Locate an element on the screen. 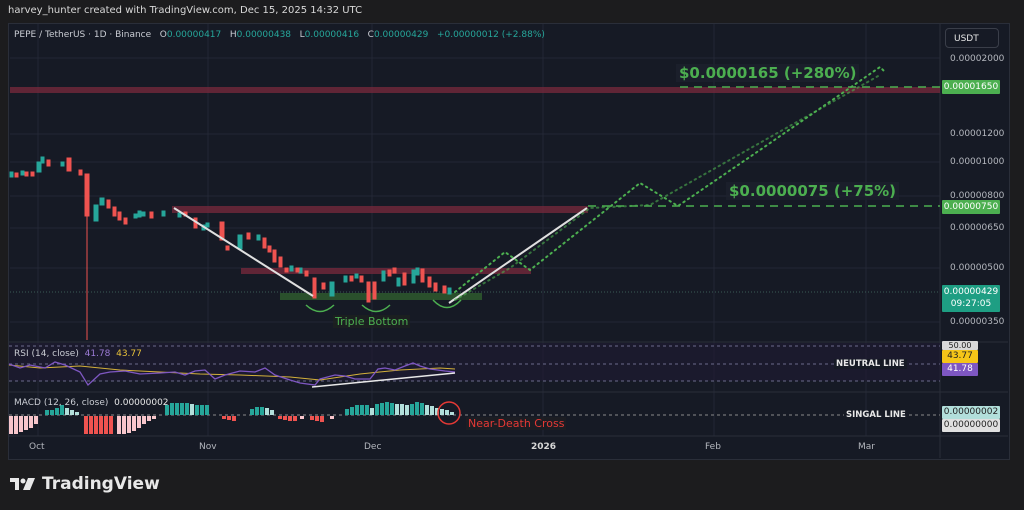 The image size is (1024, 510). macd-value-tag: 0.00000002 is located at coordinates (971, 412).